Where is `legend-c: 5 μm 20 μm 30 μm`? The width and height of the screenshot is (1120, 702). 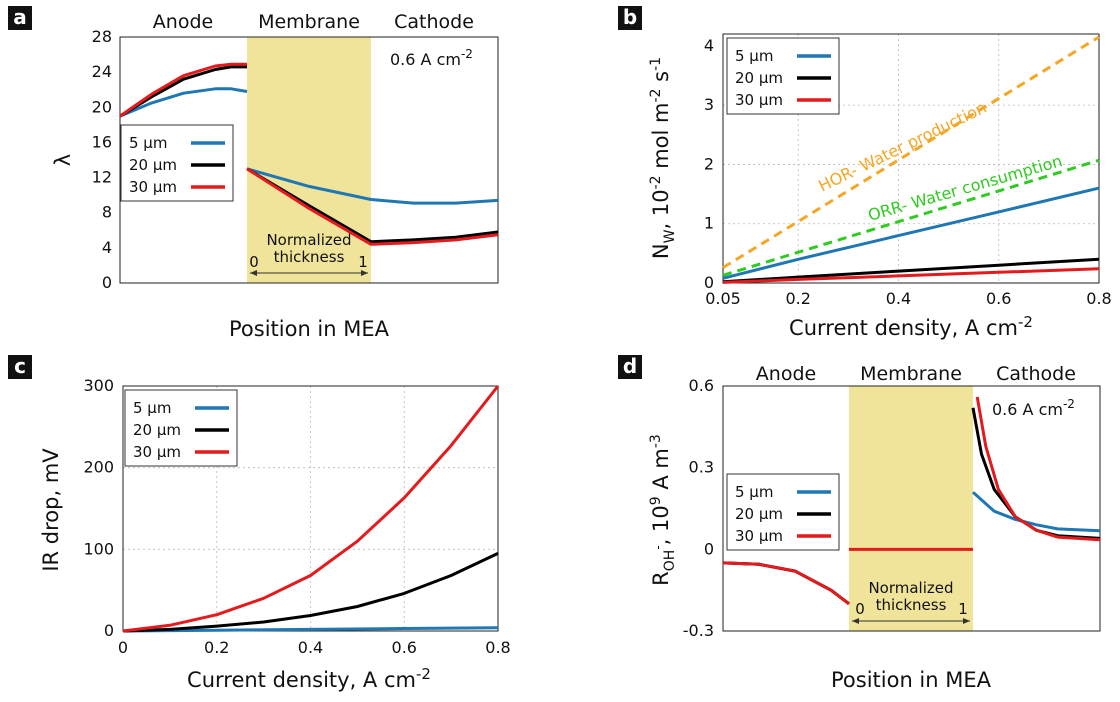
legend-c: 5 μm 20 μm 30 μm is located at coordinates (181, 428).